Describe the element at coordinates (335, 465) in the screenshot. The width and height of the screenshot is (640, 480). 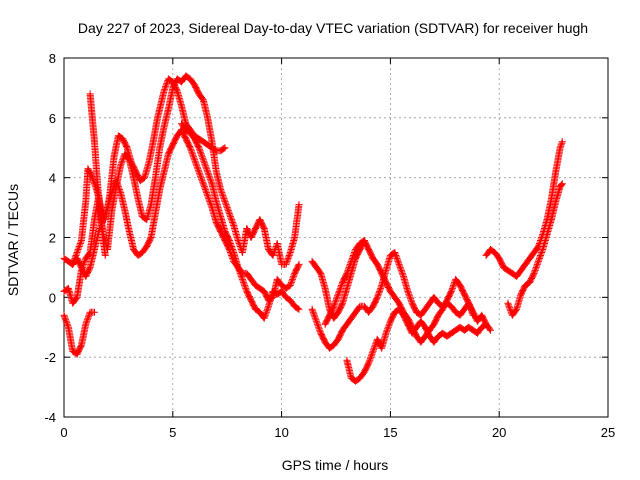
I see `x-axis-label: GPS time / hours` at that location.